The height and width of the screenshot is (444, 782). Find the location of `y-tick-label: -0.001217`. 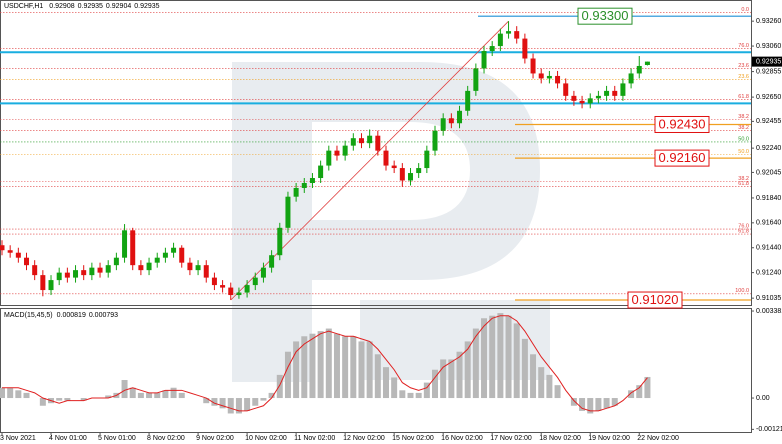

y-tick-label: -0.001217 is located at coordinates (769, 429).